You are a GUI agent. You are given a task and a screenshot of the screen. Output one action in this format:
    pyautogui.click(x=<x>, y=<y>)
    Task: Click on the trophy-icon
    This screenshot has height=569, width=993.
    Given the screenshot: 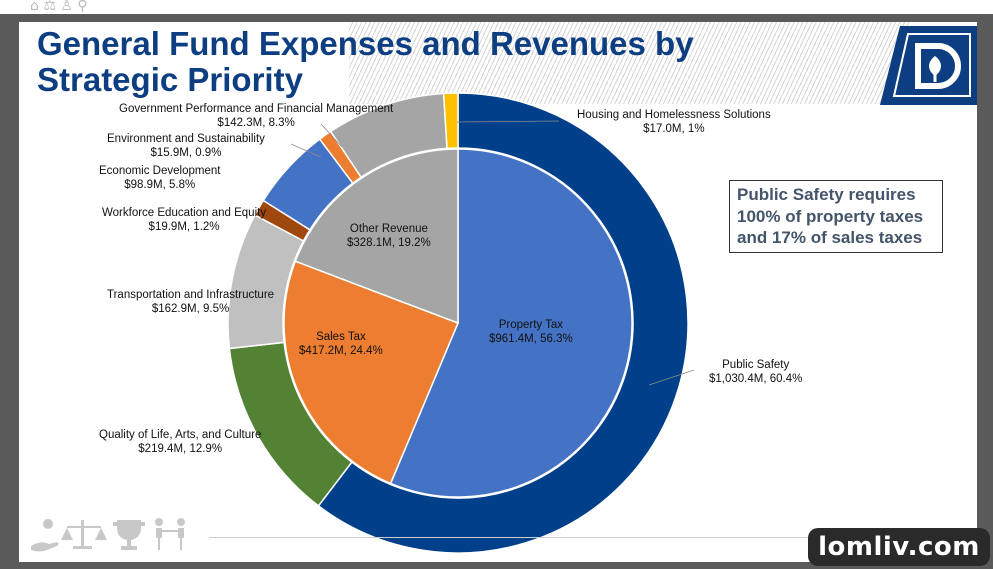 What is the action you would take?
    pyautogui.click(x=129, y=535)
    